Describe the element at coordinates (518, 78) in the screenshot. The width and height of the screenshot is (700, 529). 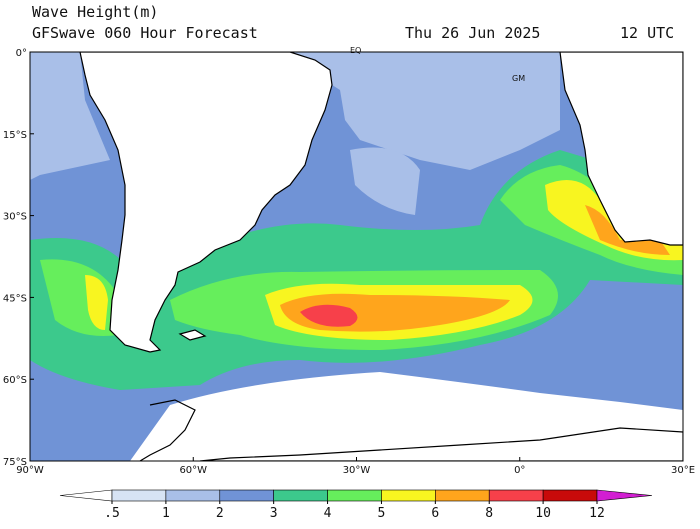
I see `place-label: GM` at that location.